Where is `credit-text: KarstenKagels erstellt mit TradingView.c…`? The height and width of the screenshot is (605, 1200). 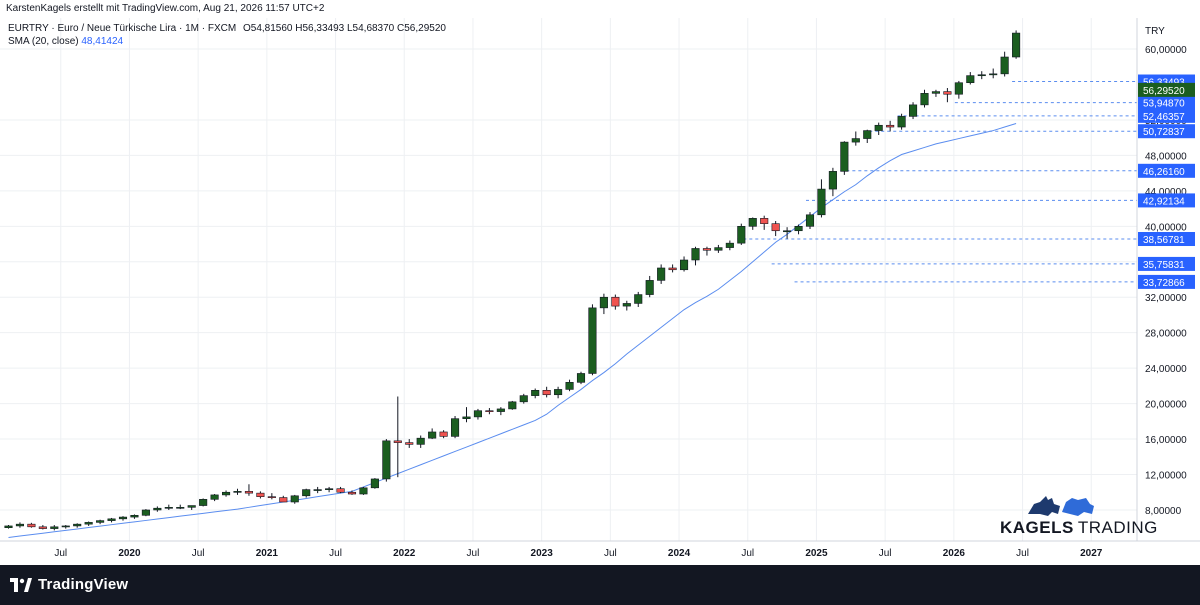 credit-text: KarstenKagels erstellt mit TradingView.c… is located at coordinates (165, 8).